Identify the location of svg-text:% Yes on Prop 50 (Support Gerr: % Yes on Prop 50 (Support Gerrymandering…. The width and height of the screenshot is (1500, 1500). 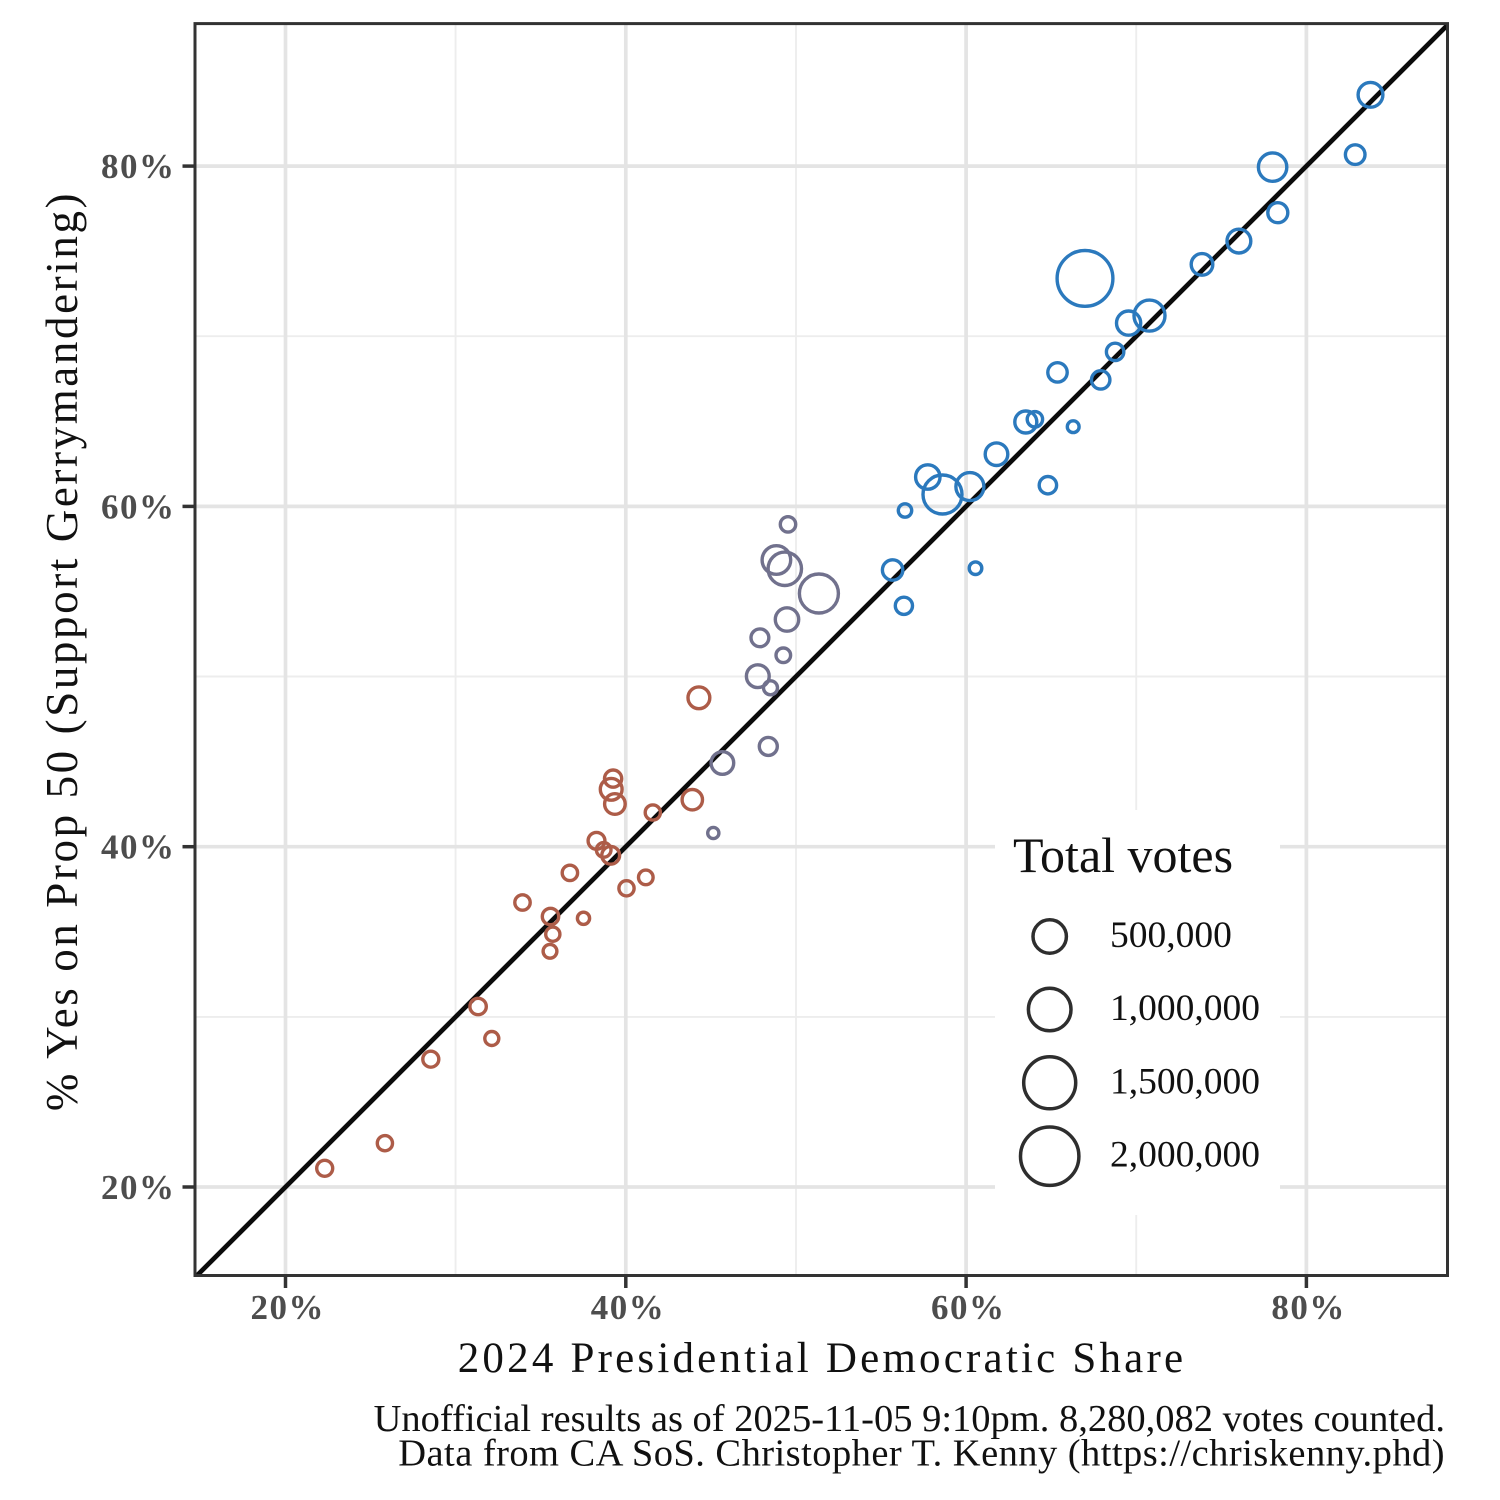
(62, 651).